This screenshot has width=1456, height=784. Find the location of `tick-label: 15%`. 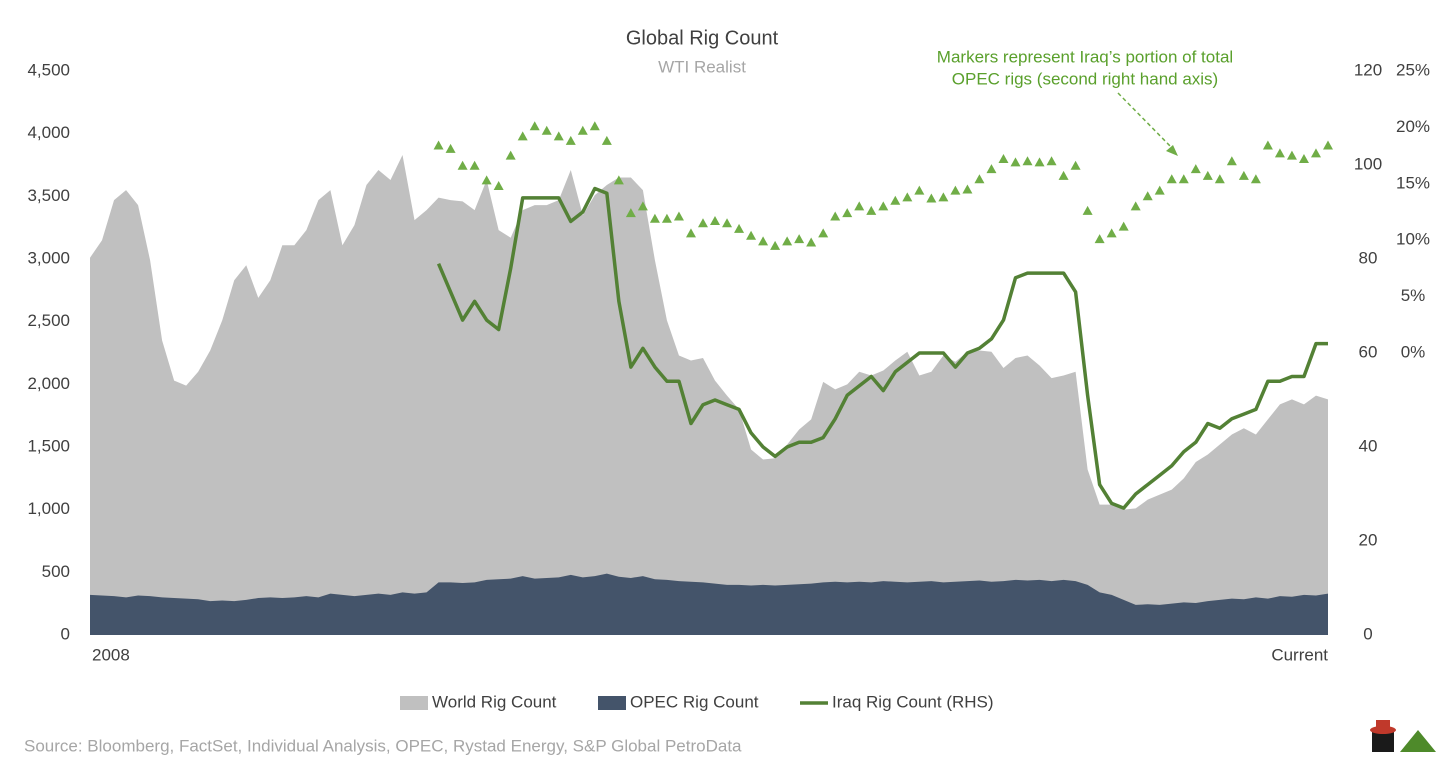

tick-label: 15% is located at coordinates (1413, 182).